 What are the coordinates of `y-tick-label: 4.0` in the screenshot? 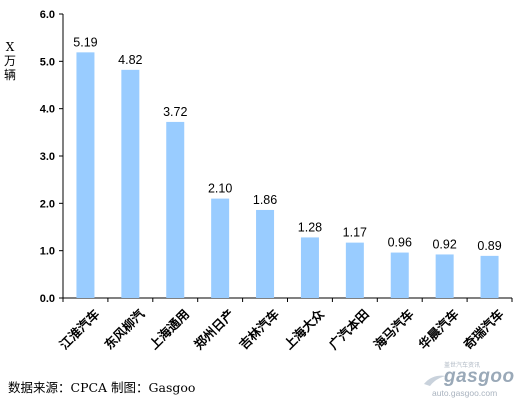 It's located at (47, 110).